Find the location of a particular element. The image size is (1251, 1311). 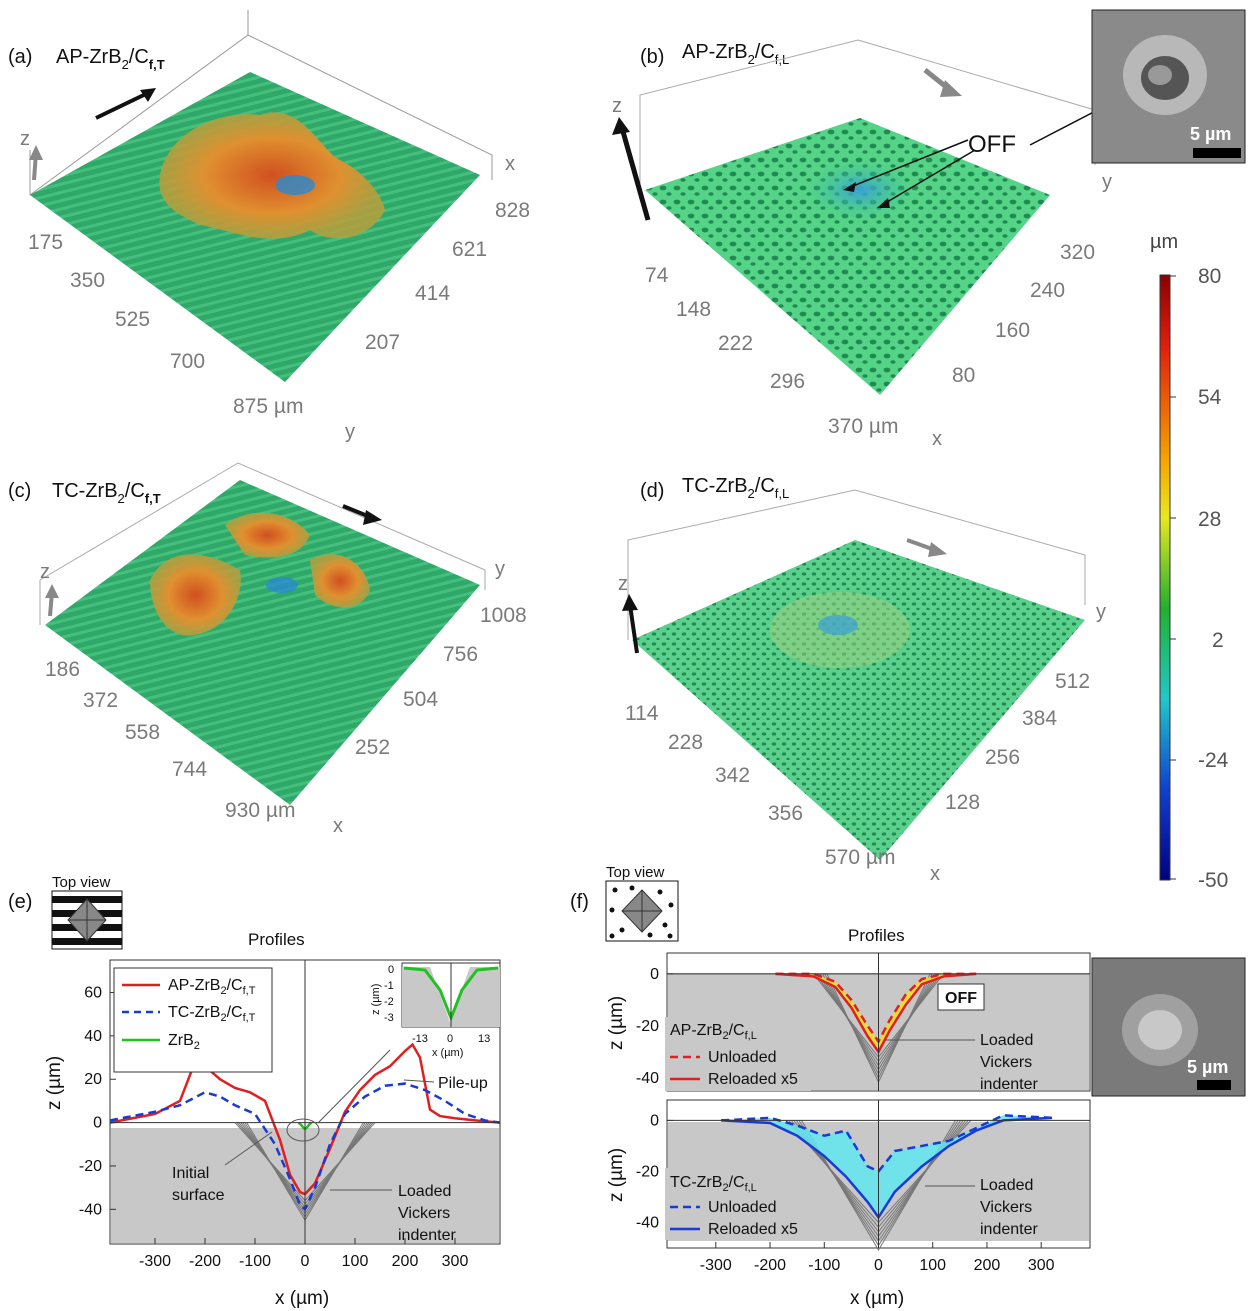

indenter-line is located at coordinates (878, 1186).